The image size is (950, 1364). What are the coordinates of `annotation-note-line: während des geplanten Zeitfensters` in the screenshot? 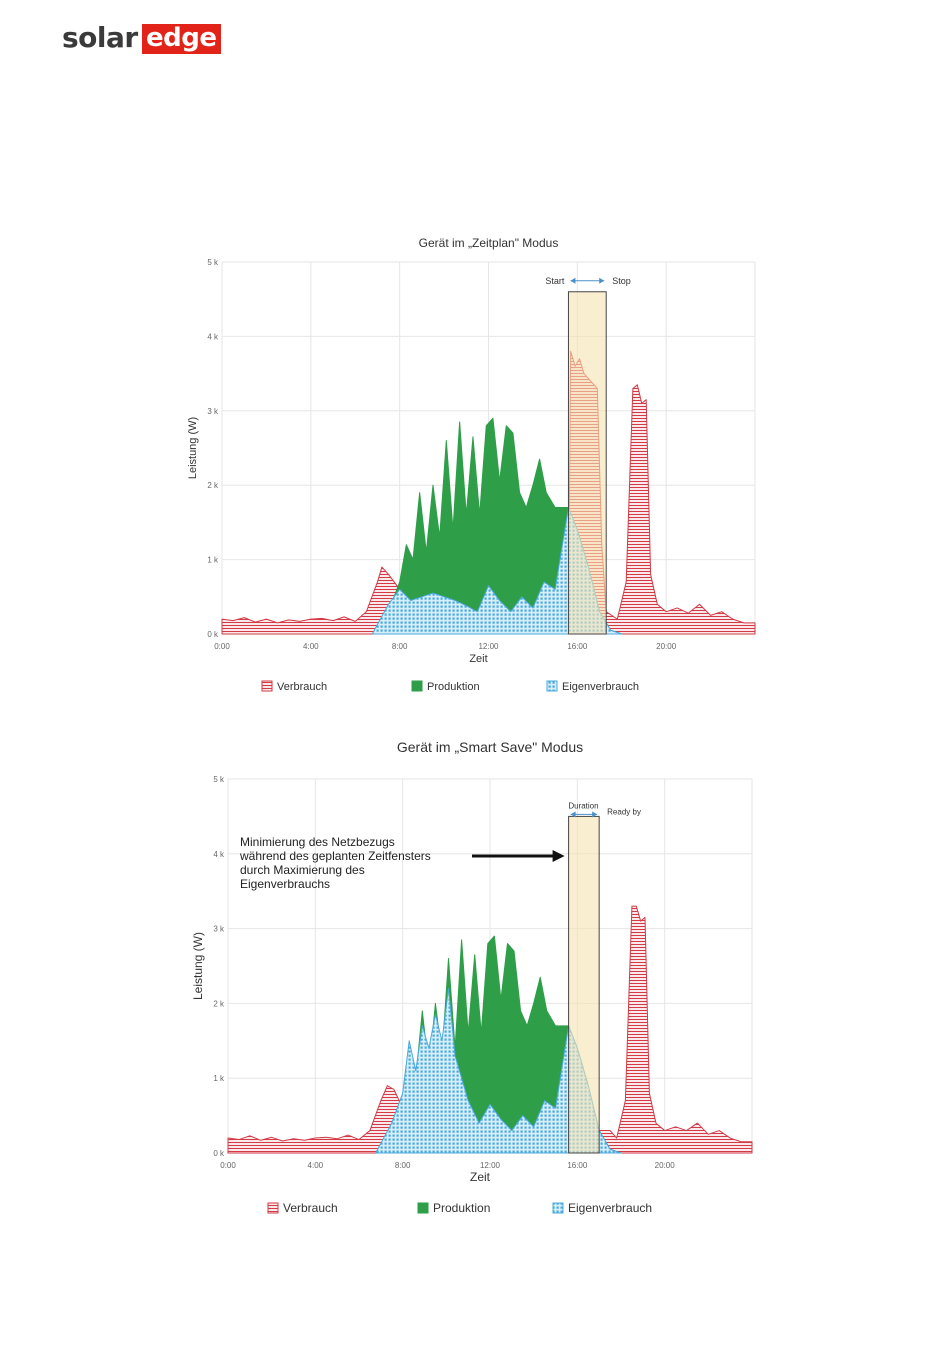 It's located at (335, 856).